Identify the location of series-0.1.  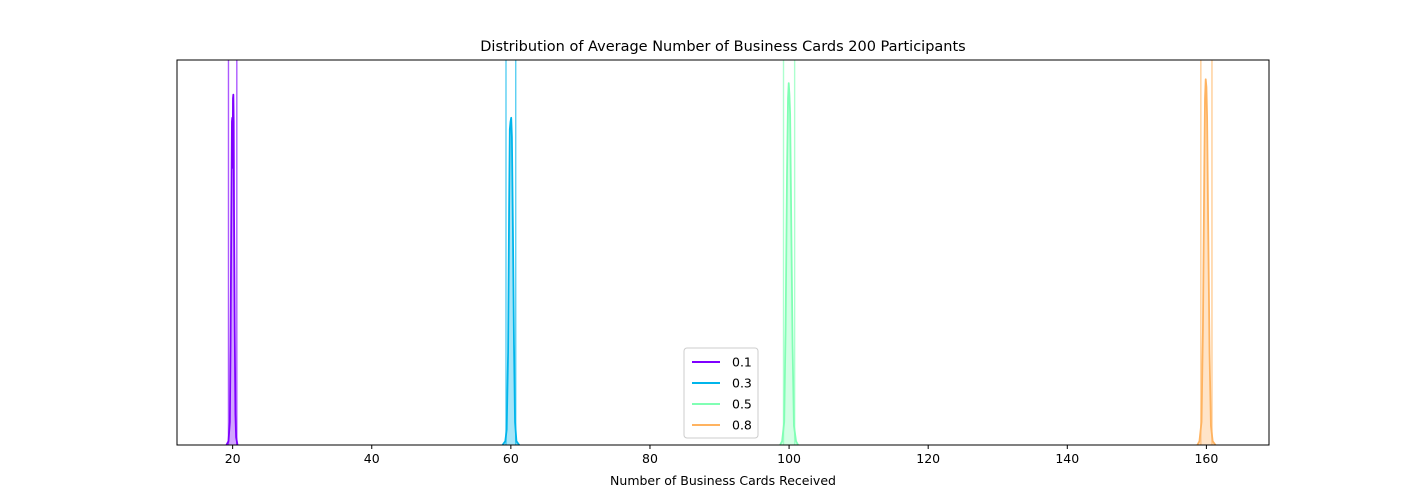
(232, 253).